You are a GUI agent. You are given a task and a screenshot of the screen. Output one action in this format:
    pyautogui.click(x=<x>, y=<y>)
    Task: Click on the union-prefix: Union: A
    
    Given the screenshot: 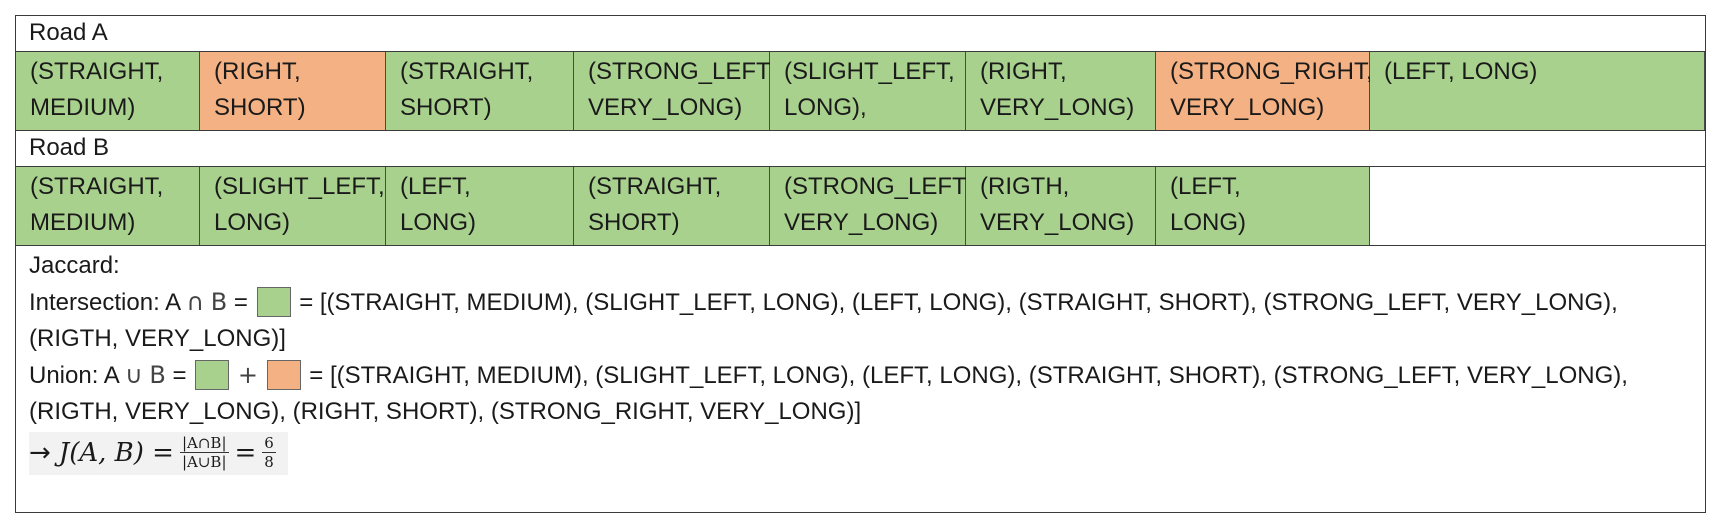 What is the action you would take?
    pyautogui.click(x=74, y=375)
    